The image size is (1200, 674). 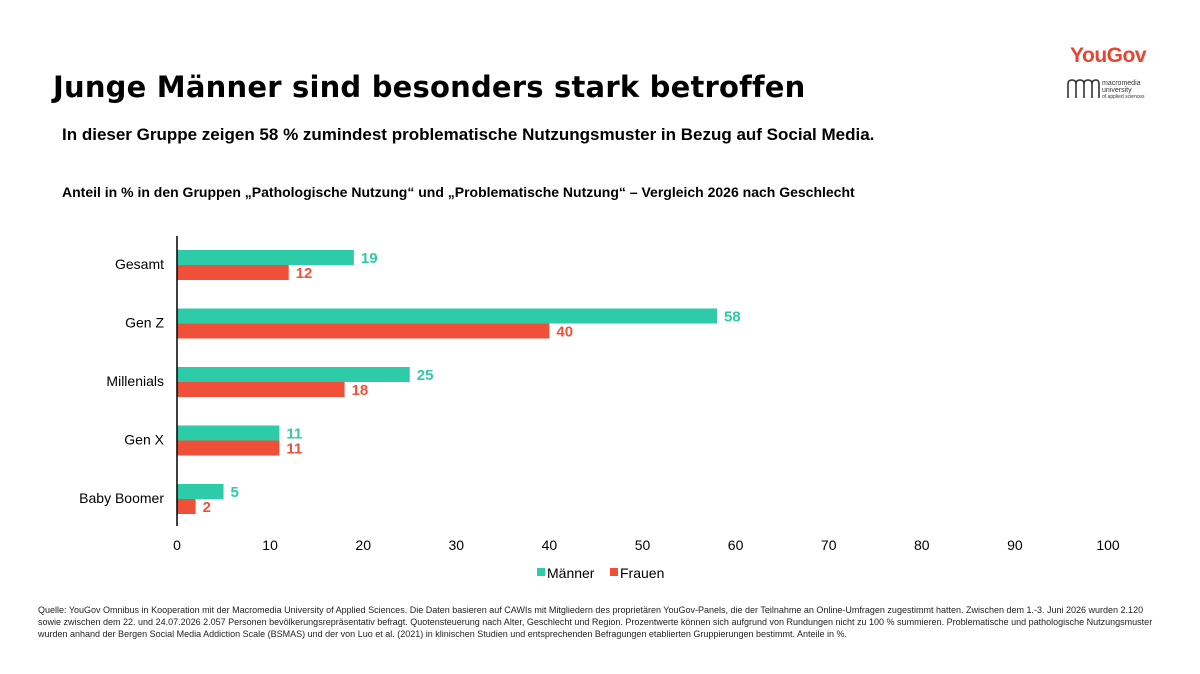 I want to click on x-tick-label: 90, so click(x=1015, y=545).